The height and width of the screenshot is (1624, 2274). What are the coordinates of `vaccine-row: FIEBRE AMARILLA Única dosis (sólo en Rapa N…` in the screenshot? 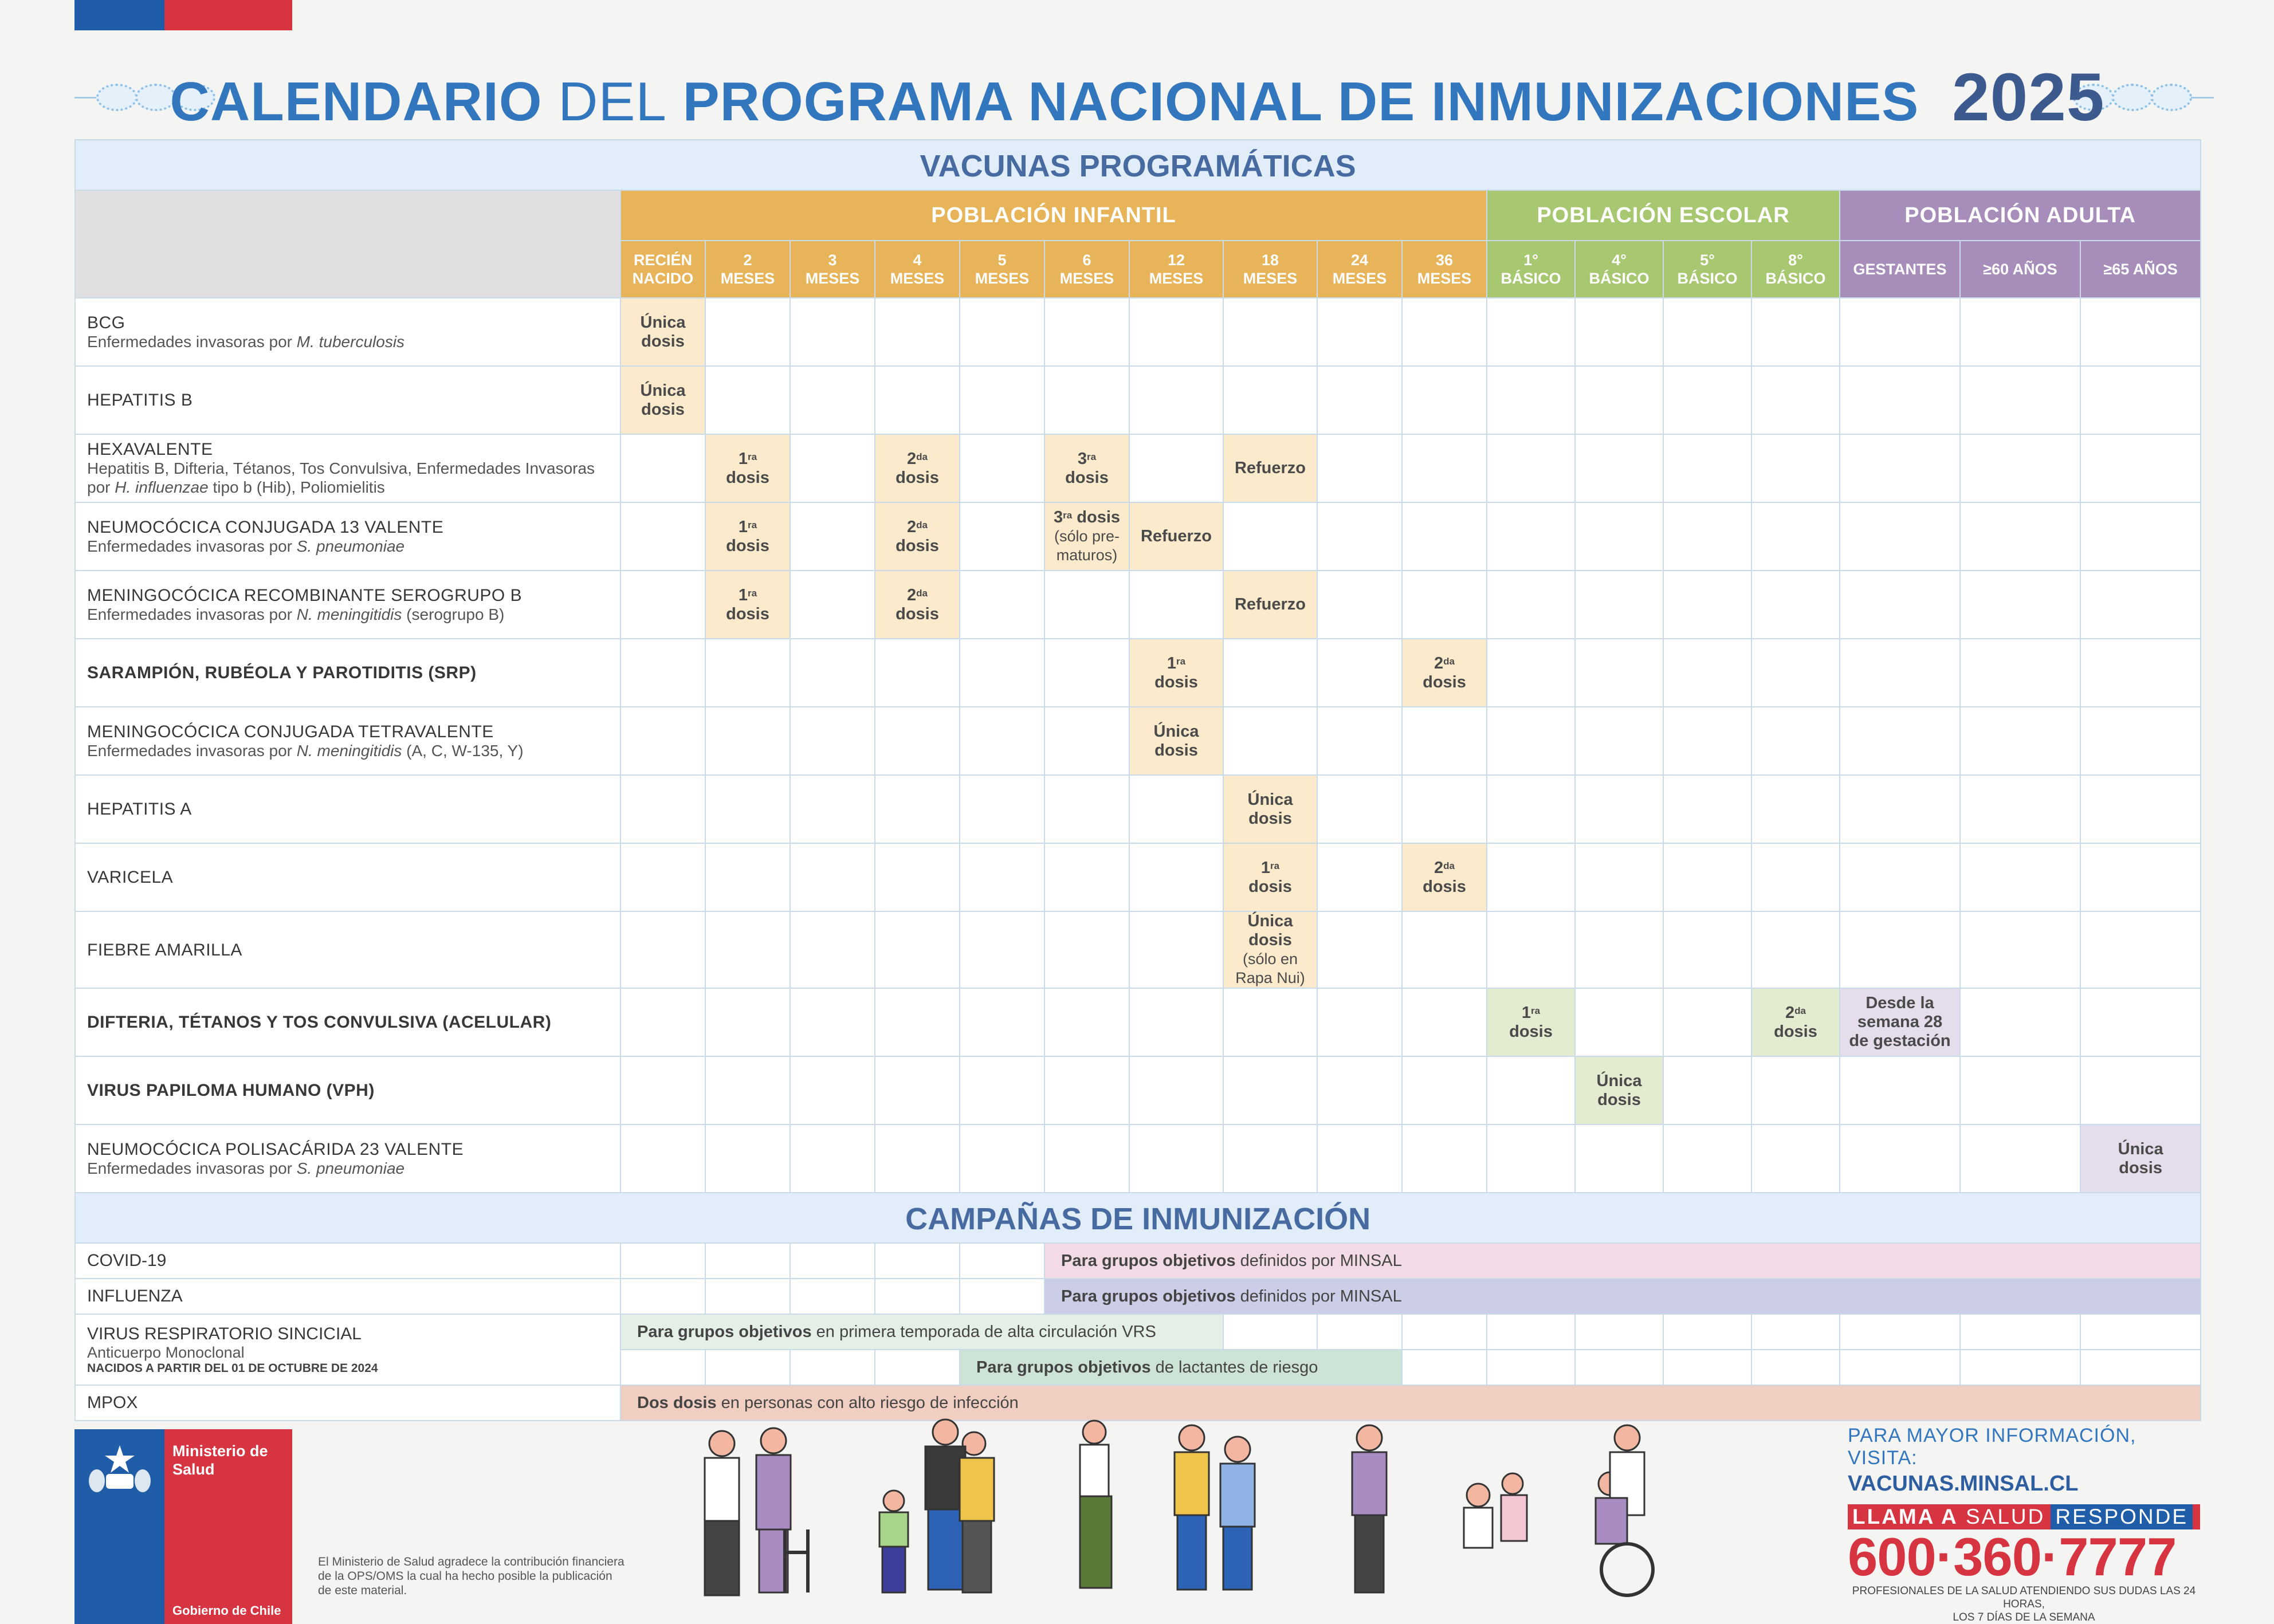 It's located at (1138, 950).